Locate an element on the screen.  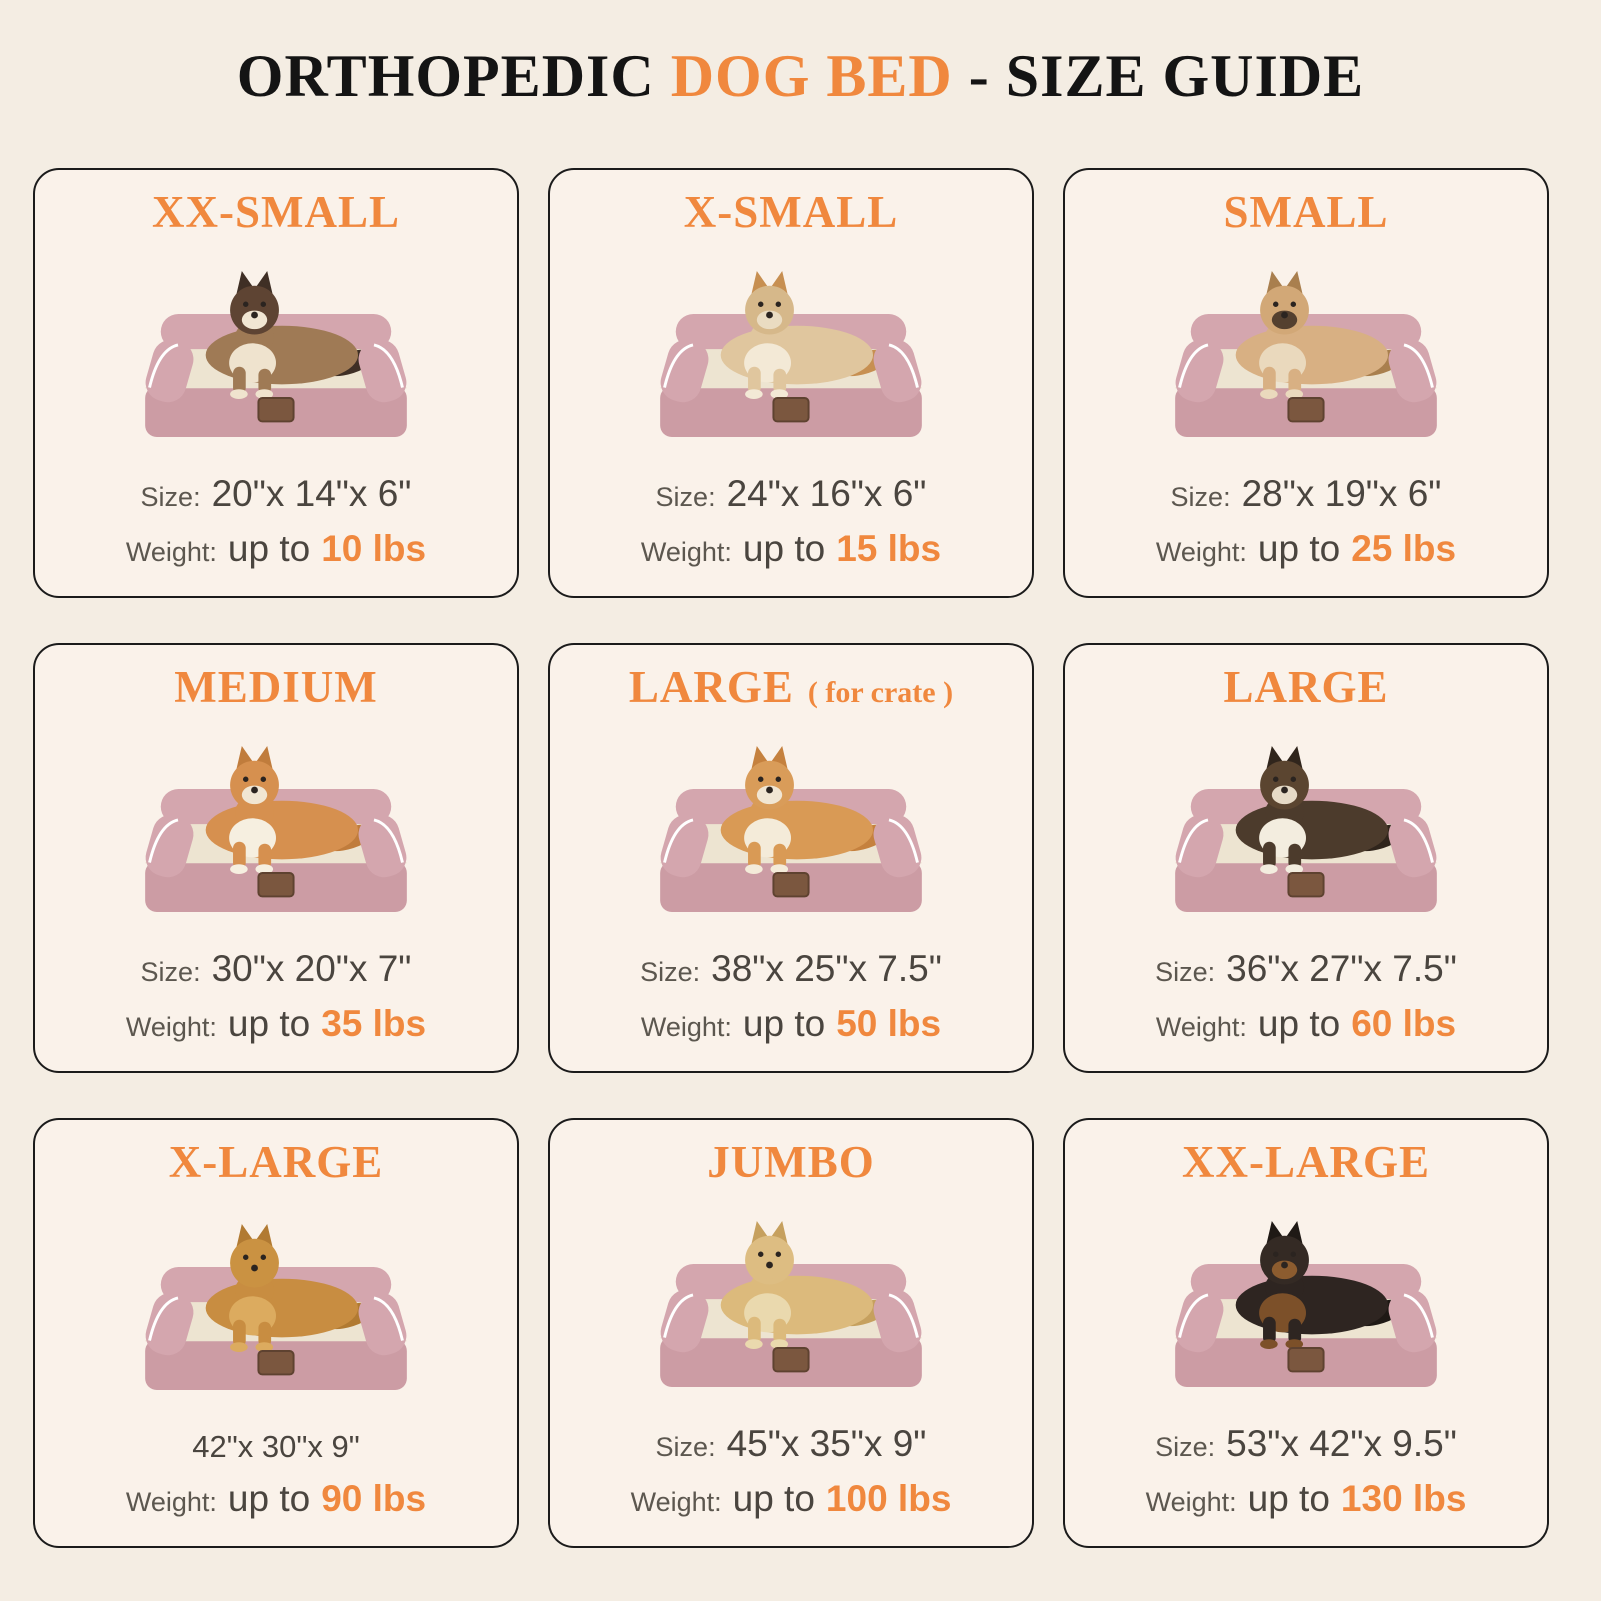
weight-line: Weight: up to 25 lbs is located at coordinates (1306, 549).